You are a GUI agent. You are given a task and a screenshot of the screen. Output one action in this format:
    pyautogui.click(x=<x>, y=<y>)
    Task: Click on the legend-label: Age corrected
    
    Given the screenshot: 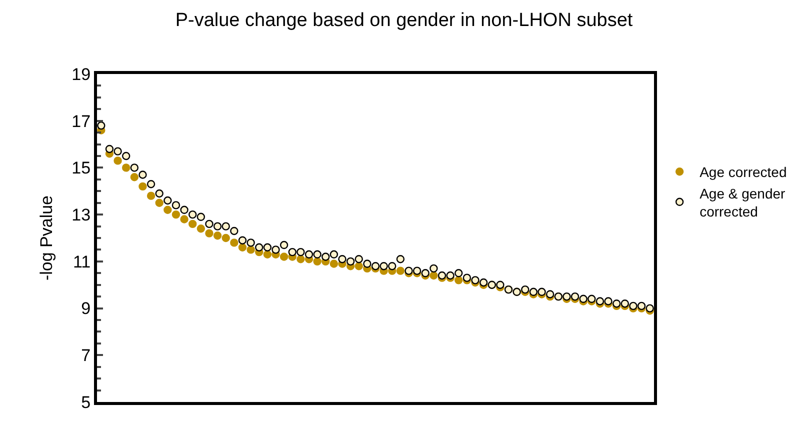 What is the action you would take?
    pyautogui.click(x=743, y=172)
    